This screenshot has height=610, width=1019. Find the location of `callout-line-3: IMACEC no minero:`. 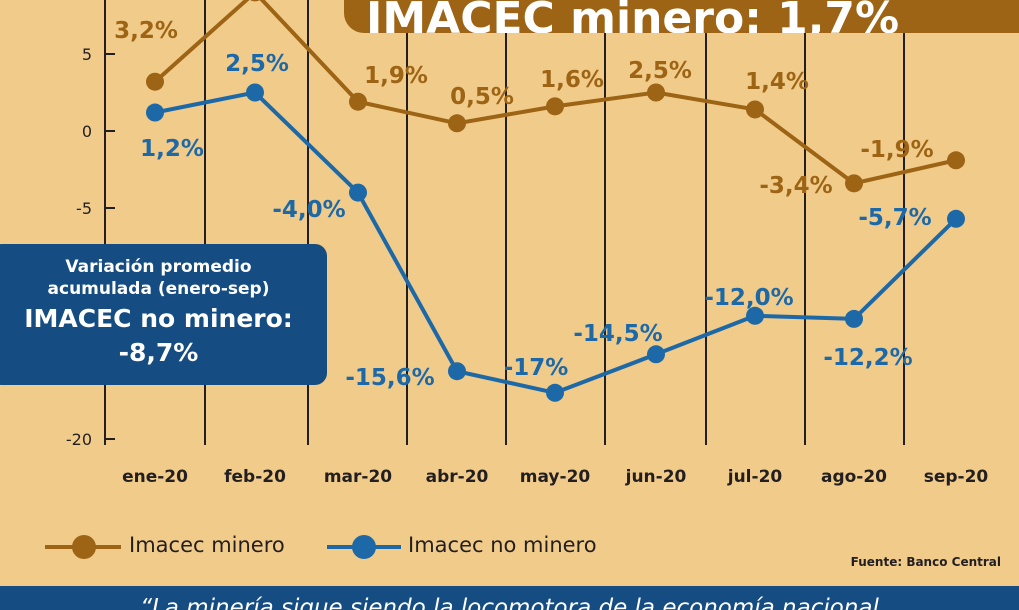

callout-line-3: IMACEC no minero: is located at coordinates (158, 318).